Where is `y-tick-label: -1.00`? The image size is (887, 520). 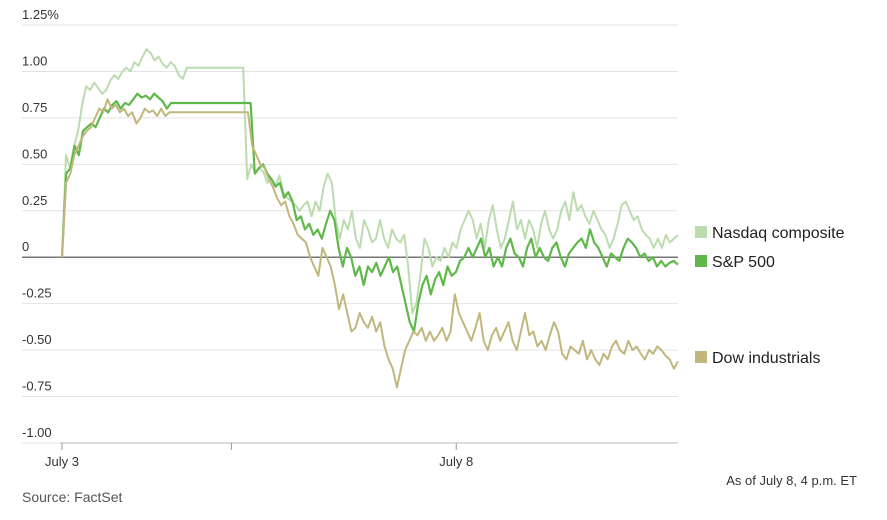
y-tick-label: -1.00 is located at coordinates (37, 432).